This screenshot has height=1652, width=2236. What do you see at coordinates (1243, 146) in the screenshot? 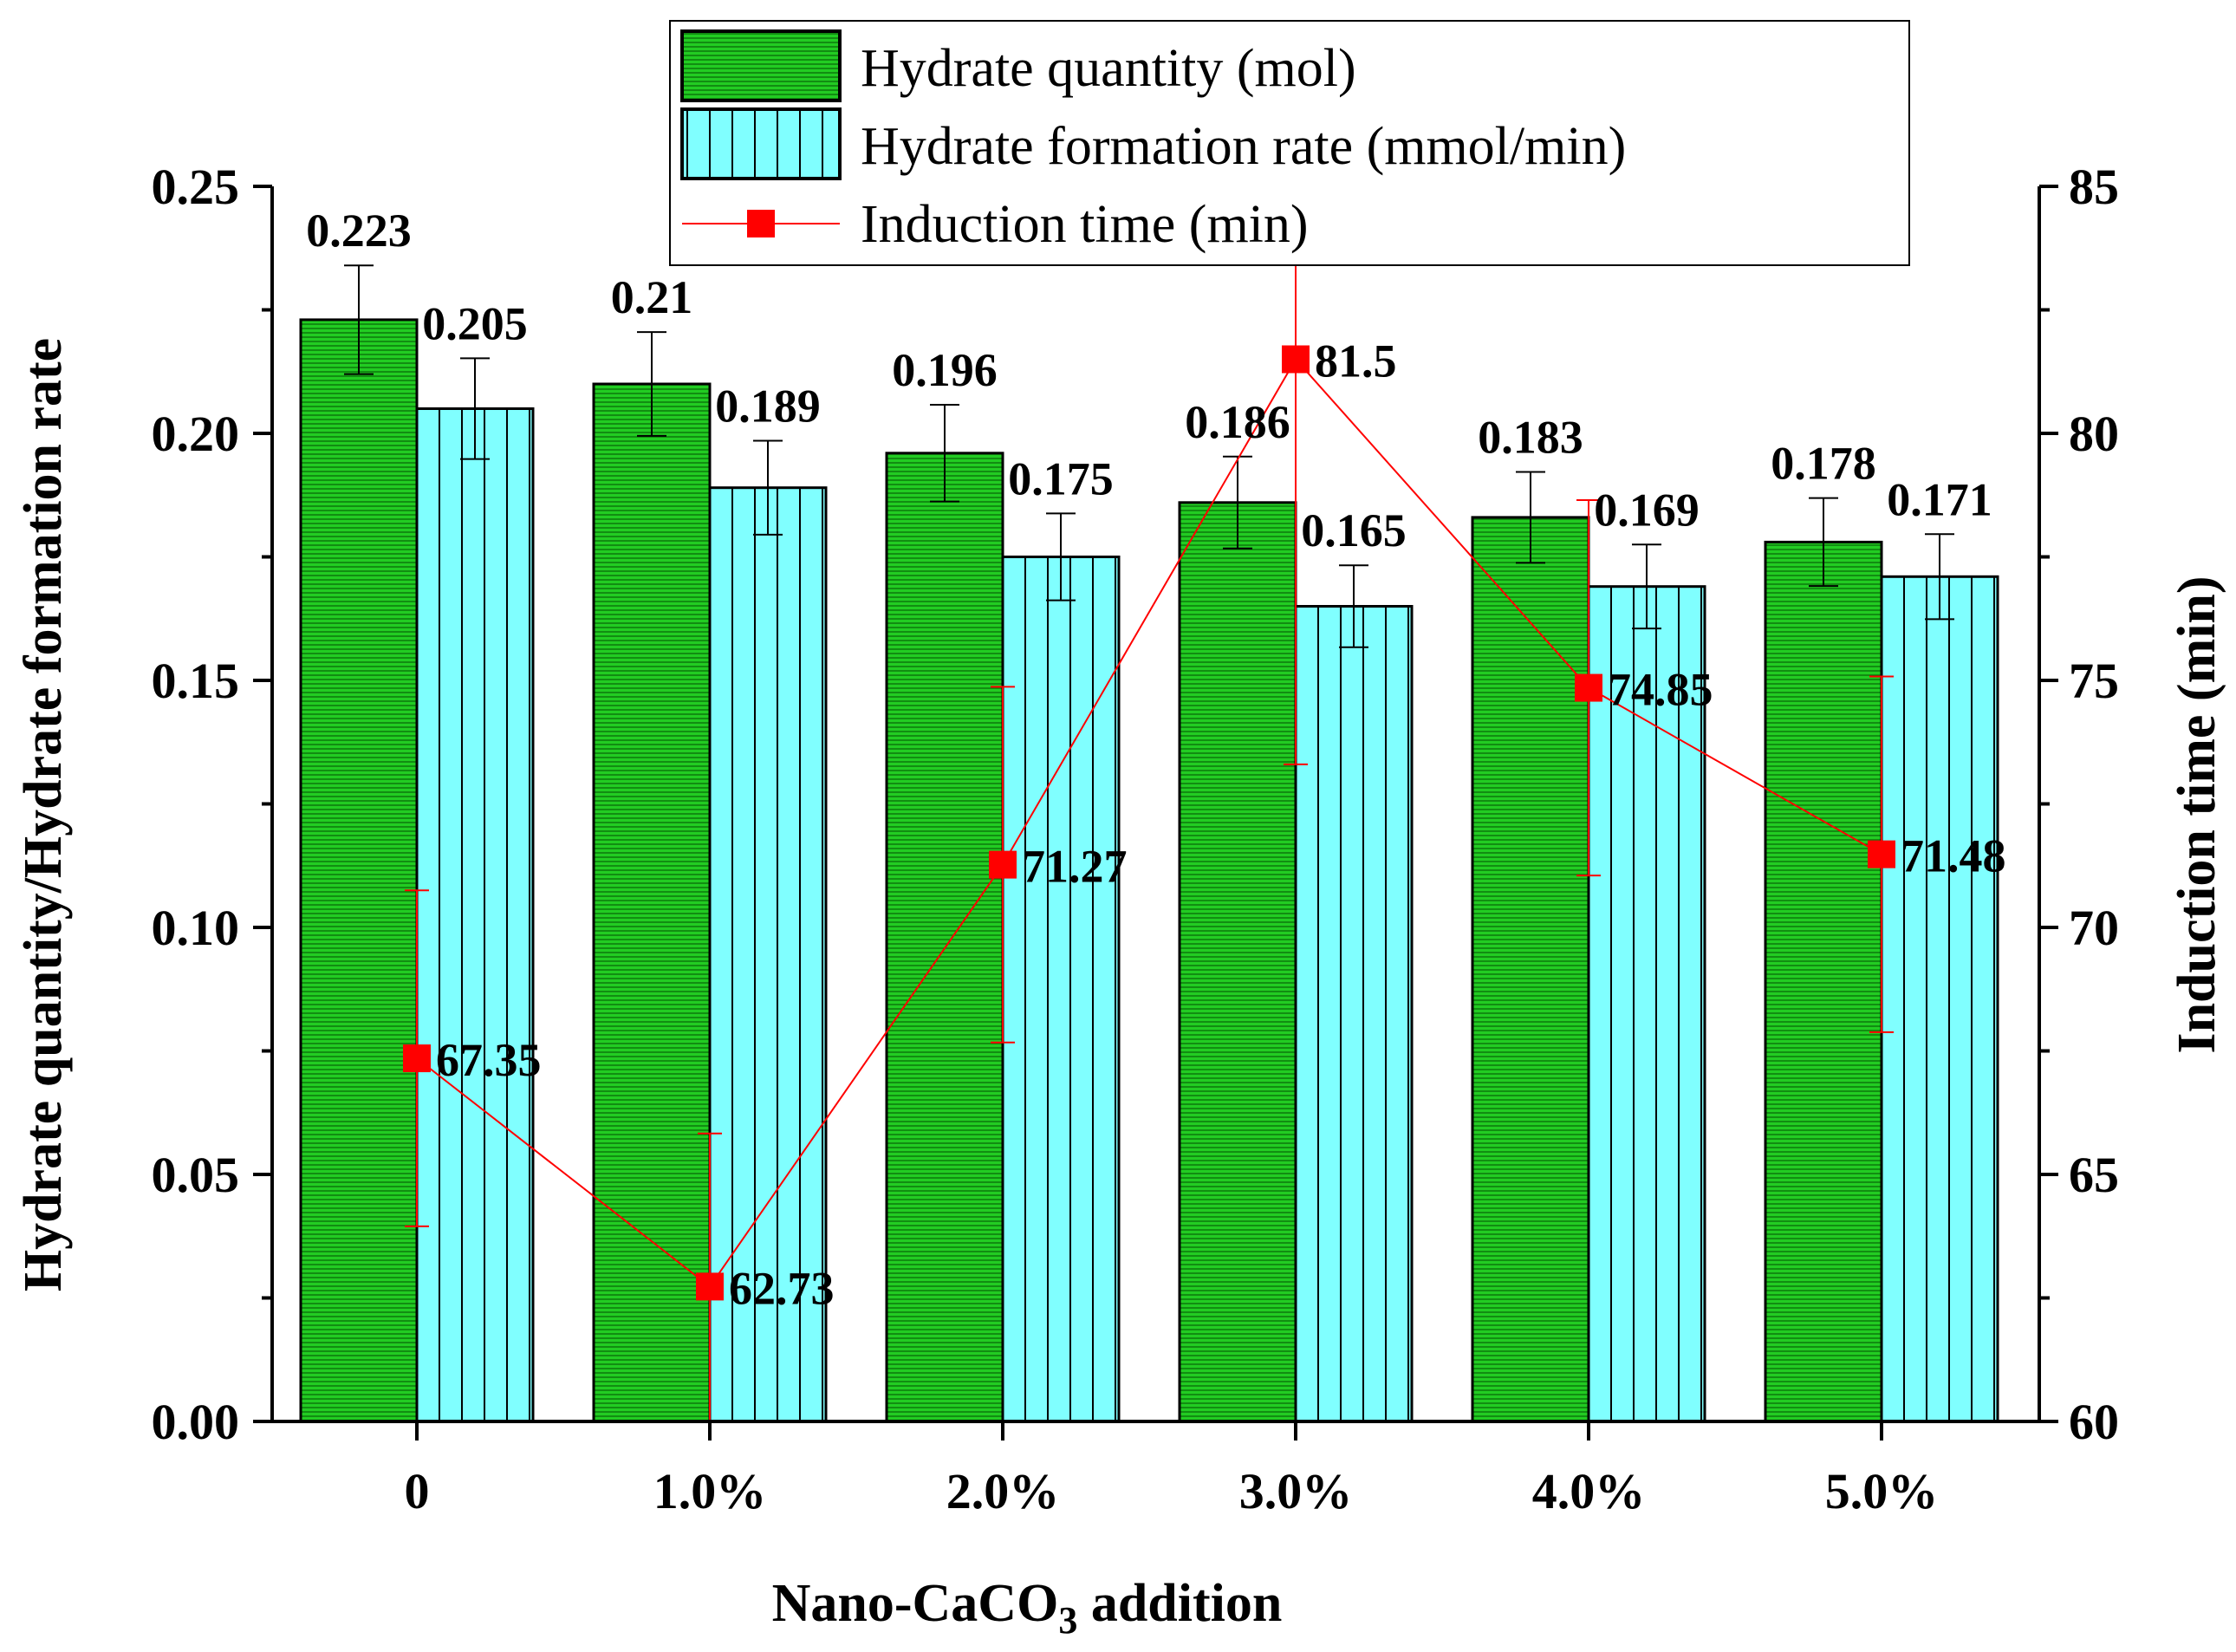
I see `legend-label-rate: Hydrate formation rate (mmol/min)` at bounding box center [1243, 146].